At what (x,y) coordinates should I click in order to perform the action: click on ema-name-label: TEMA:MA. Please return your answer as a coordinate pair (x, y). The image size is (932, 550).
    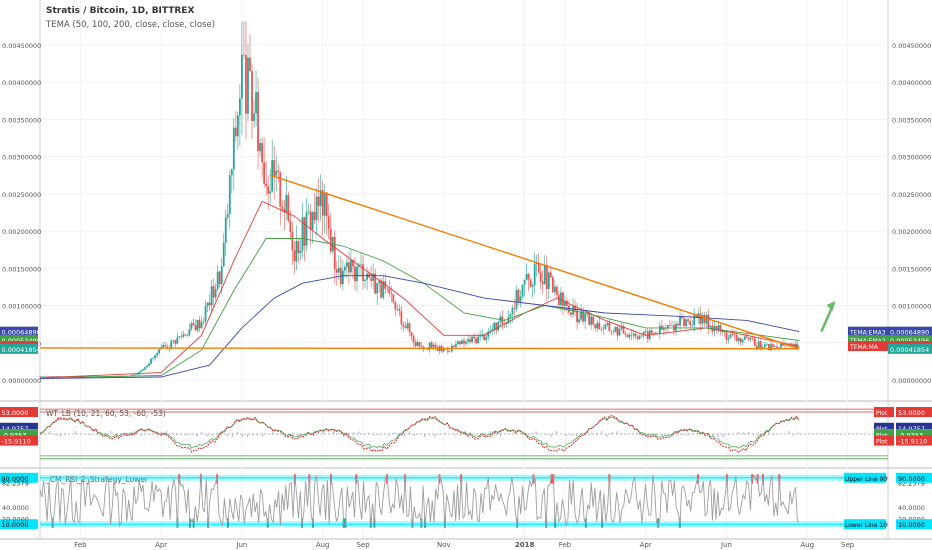
    Looking at the image, I should click on (864, 347).